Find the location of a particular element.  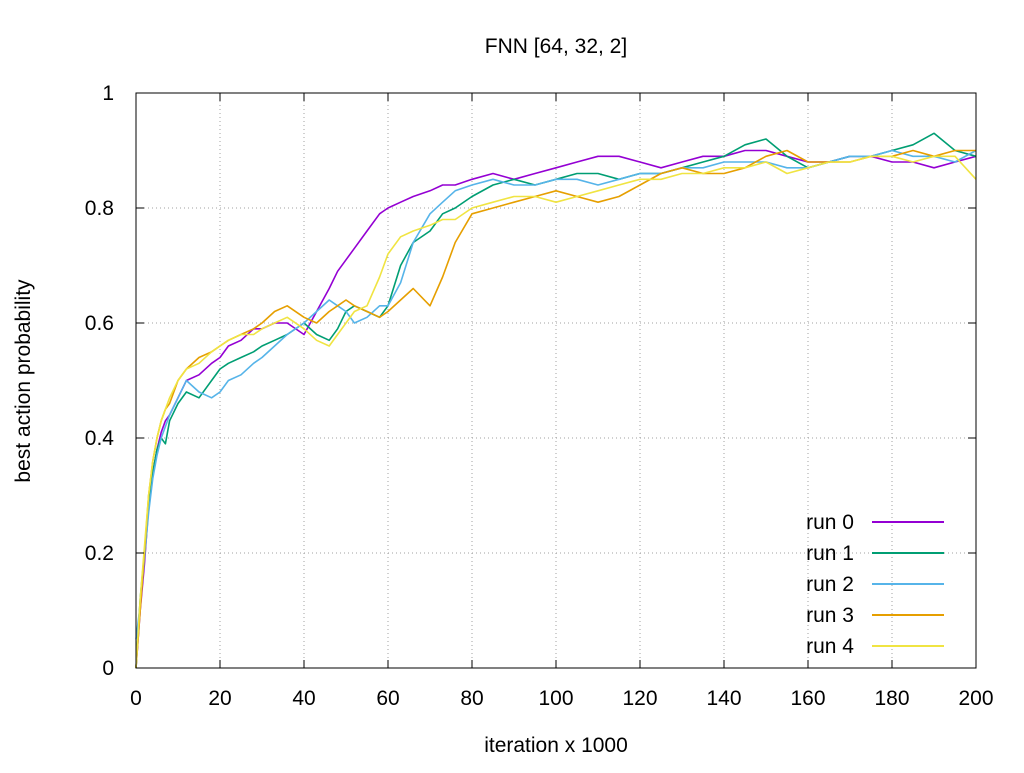

x-tick-label: 60 is located at coordinates (387, 698).